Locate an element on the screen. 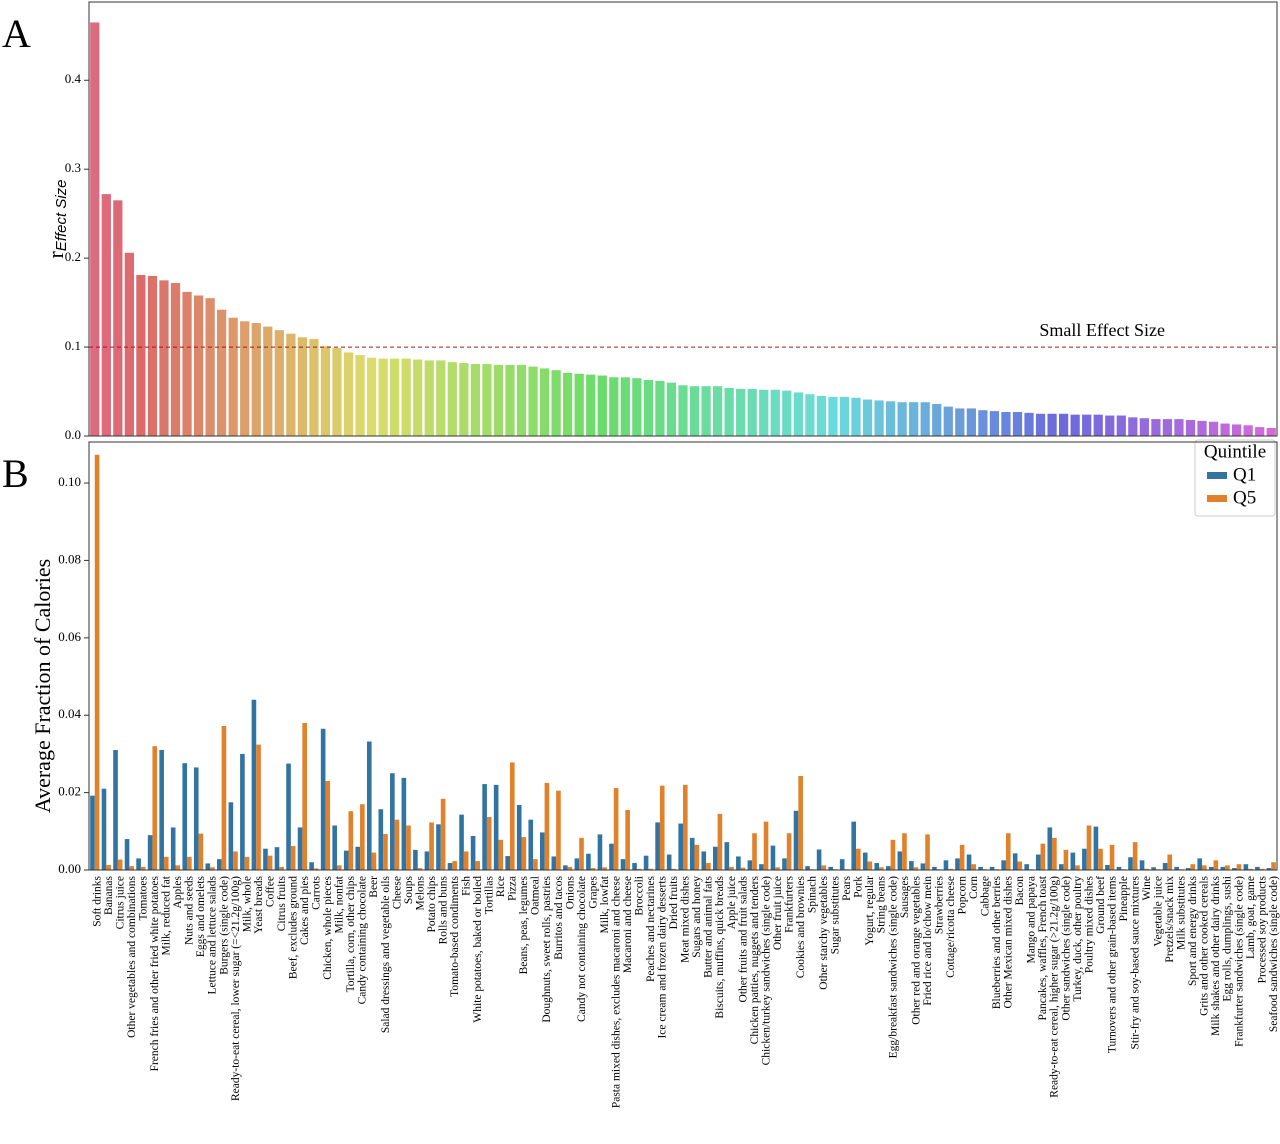  x-tick-label: Milk, whole is located at coordinates (247, 904).